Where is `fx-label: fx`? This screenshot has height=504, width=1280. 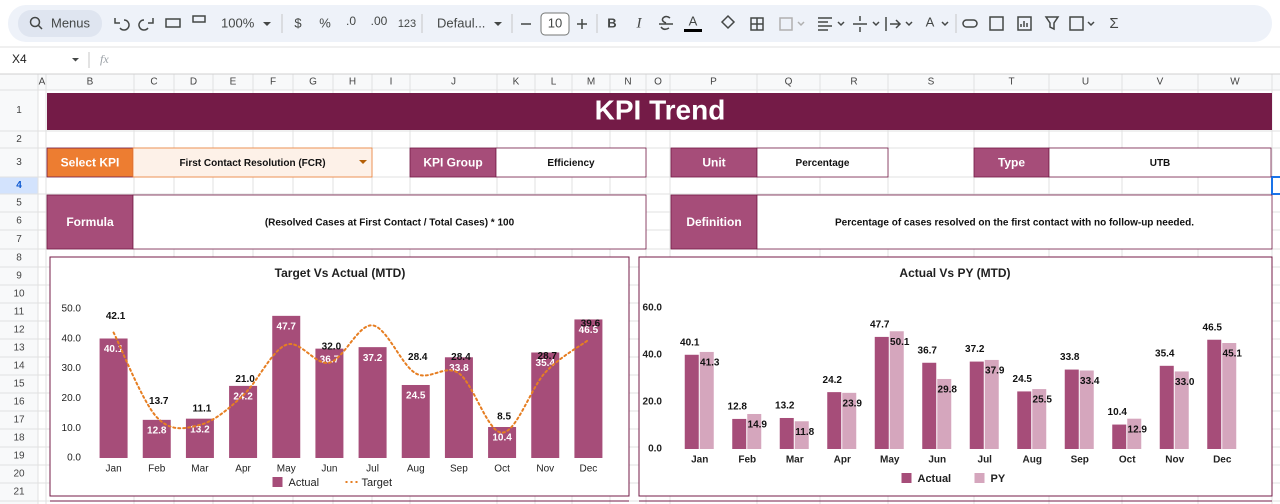 fx-label: fx is located at coordinates (104, 59).